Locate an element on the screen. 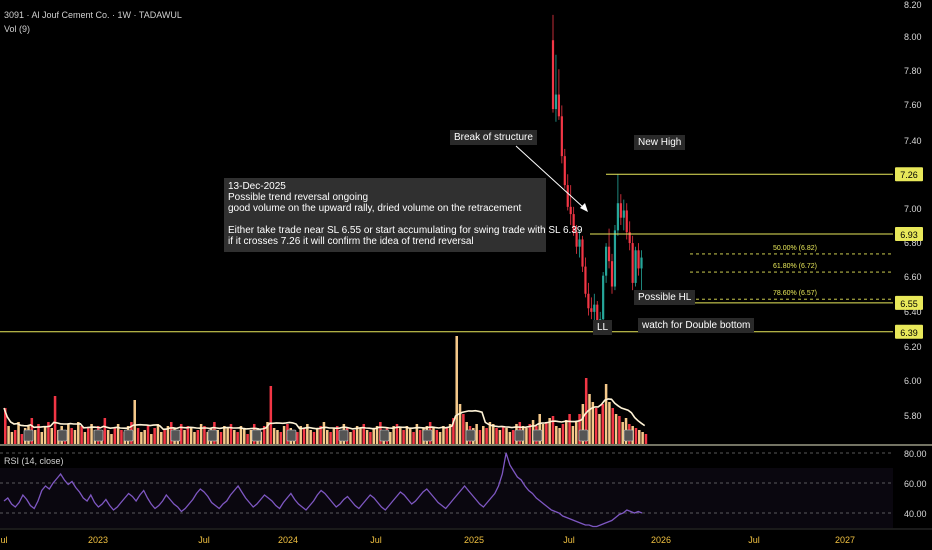  rsi-axis-tick: 40.00 is located at coordinates (915, 514).